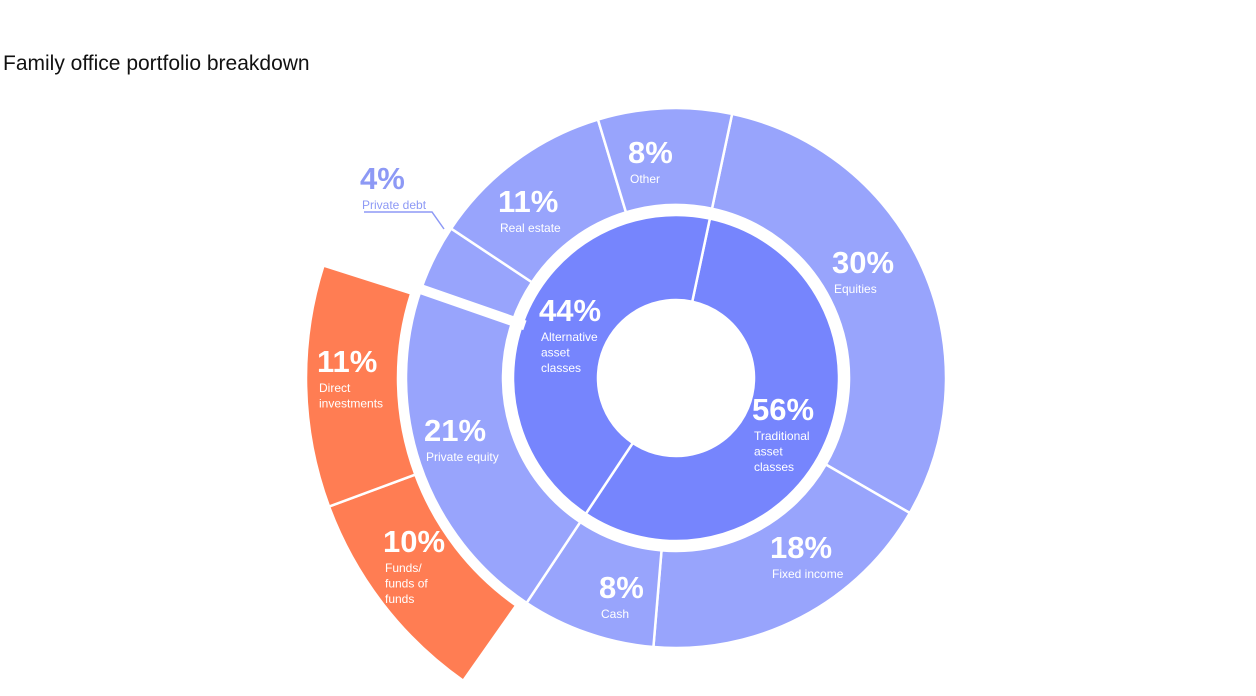  Describe the element at coordinates (403, 568) in the screenshot. I see `funds-funds-of-funds-category-label: Funds/` at that location.